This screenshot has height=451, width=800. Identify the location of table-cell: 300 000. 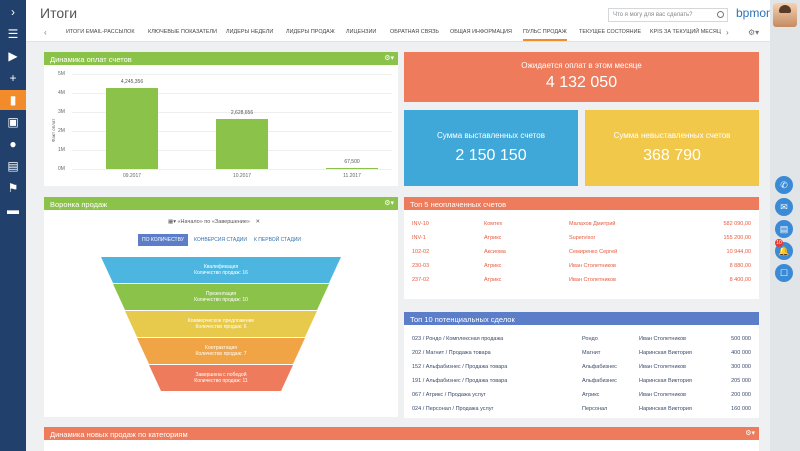
(741, 367).